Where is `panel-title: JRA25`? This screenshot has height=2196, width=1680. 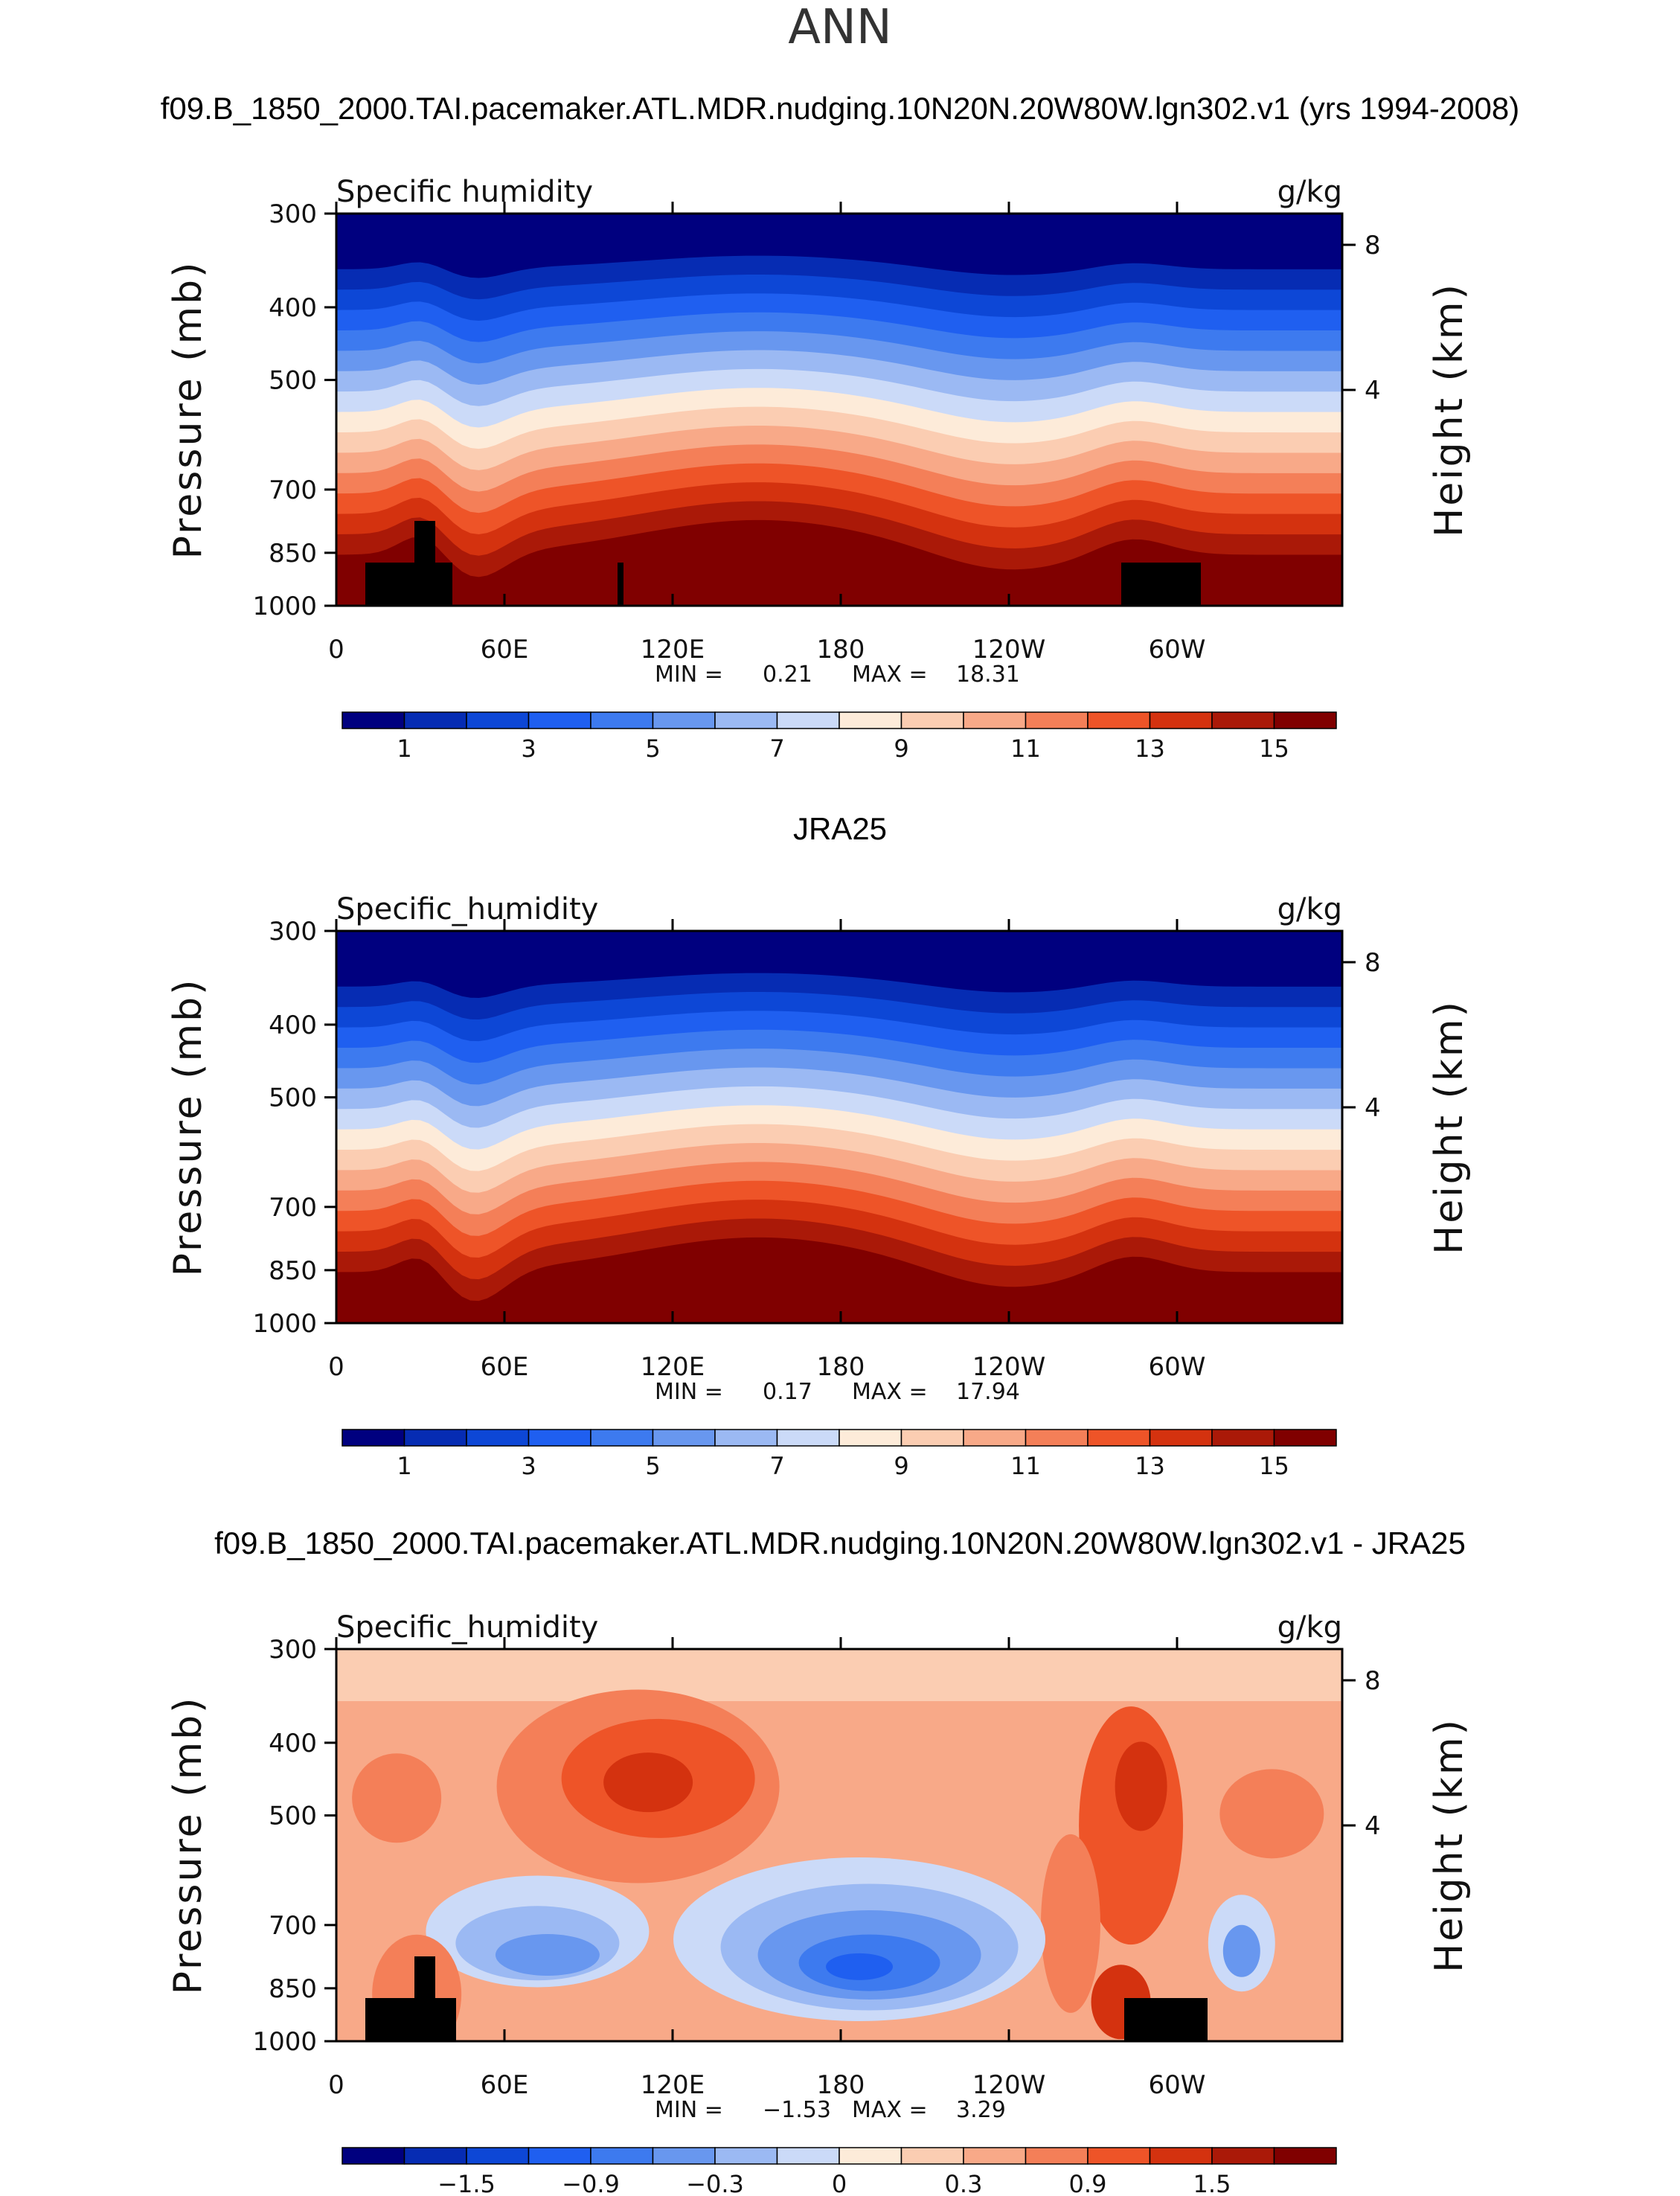
panel-title: JRA25 is located at coordinates (840, 829).